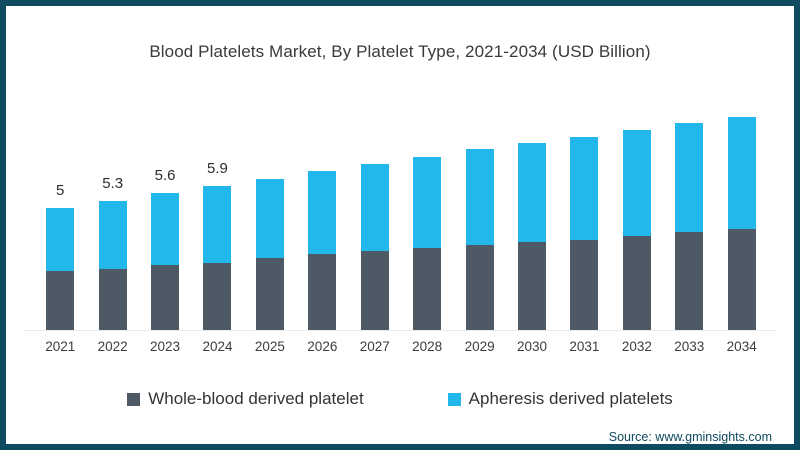  I want to click on bar-group-2026, so click(322, 223).